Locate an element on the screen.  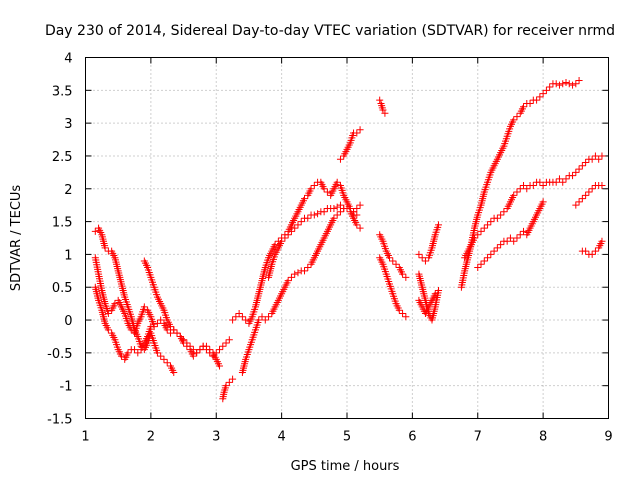
series-s5 is located at coordinates (228, 389).